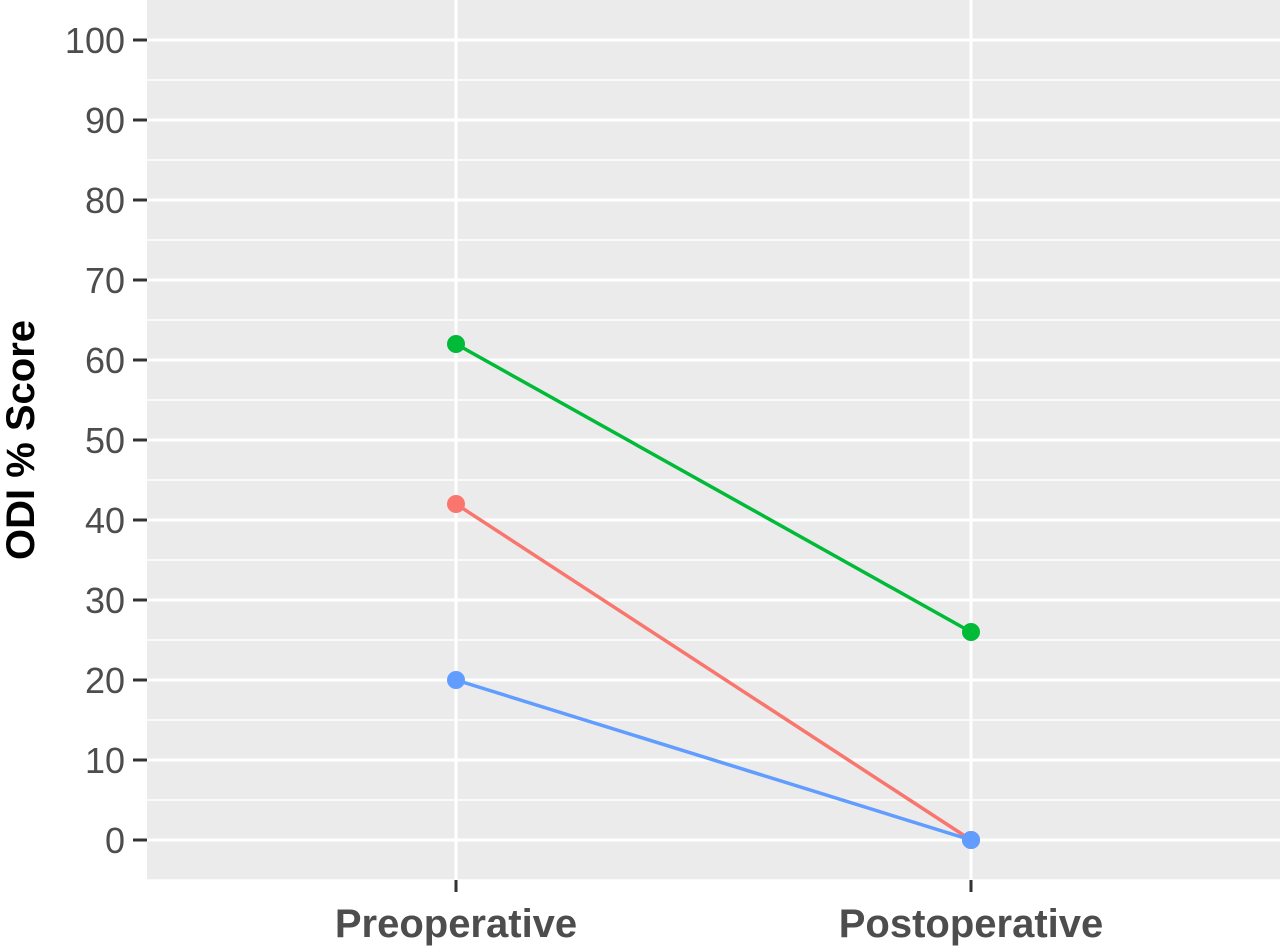  Describe the element at coordinates (105, 360) in the screenshot. I see `y-tick-label: 60` at that location.